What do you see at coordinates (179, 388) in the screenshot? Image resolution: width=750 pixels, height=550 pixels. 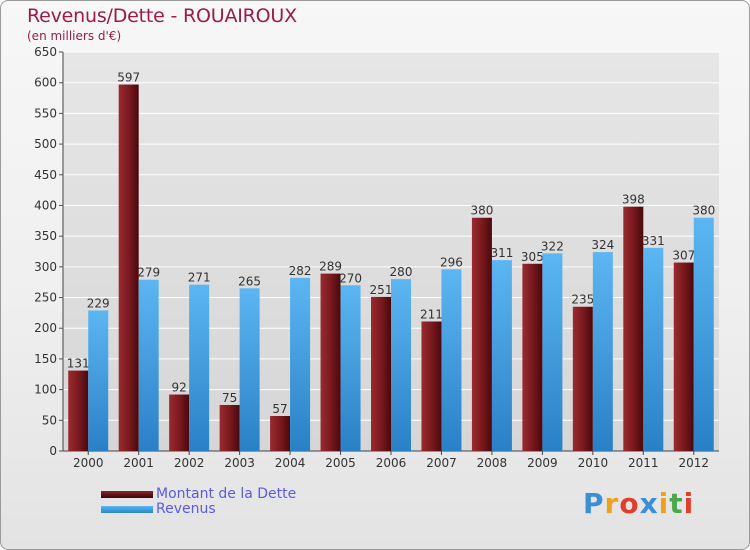 I see `data-label-dette: 92` at bounding box center [179, 388].